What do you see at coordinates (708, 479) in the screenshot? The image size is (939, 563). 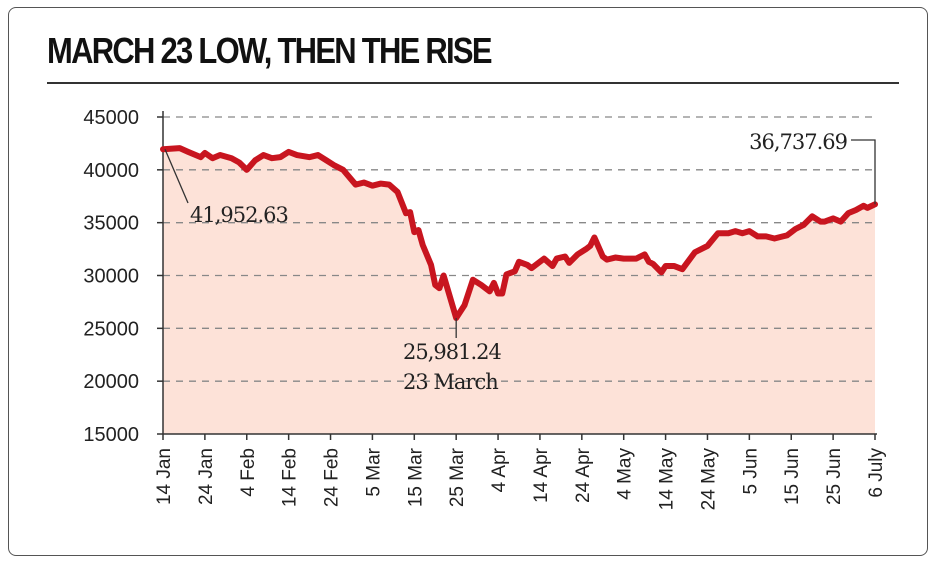 I see `x-tick-label: 24 May` at bounding box center [708, 479].